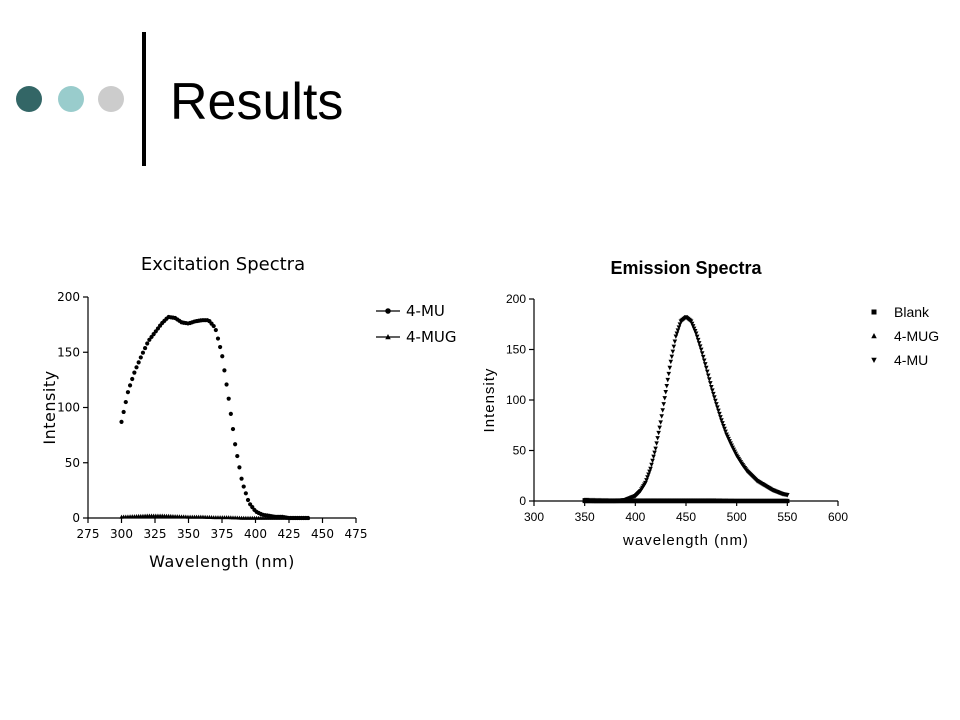 The height and width of the screenshot is (720, 960). Describe the element at coordinates (916, 336) in the screenshot. I see `legend-label: 4-MUG` at that location.